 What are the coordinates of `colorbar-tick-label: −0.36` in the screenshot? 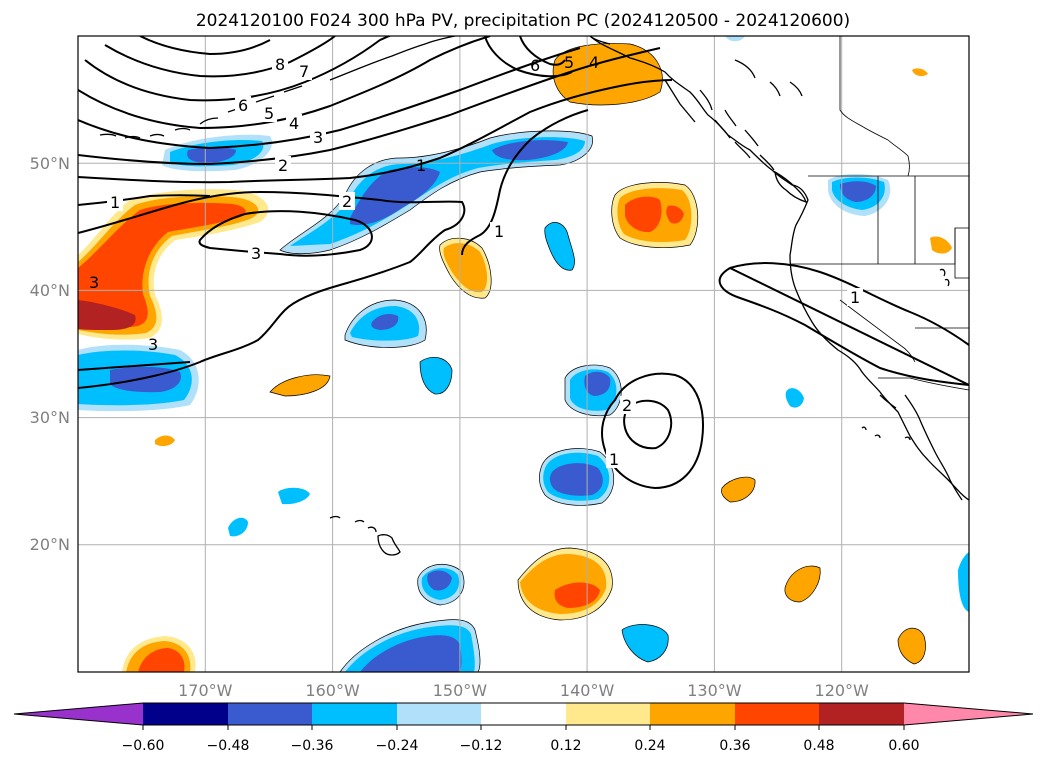 It's located at (312, 746).